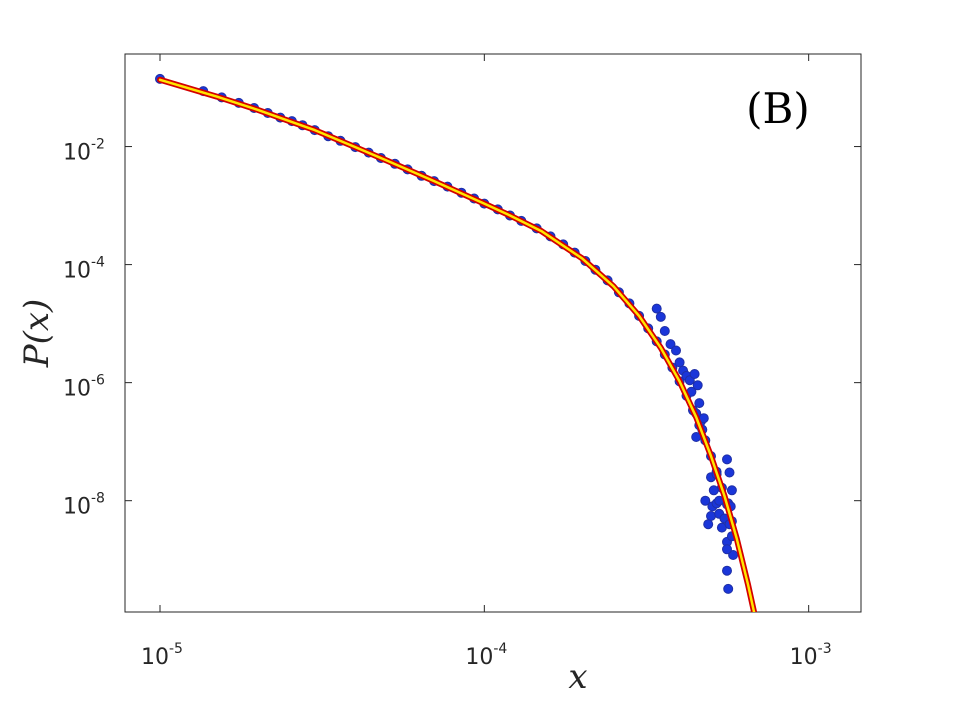 The image size is (953, 723). I want to click on x-tick-label-exponent: -5, so click(176, 649).